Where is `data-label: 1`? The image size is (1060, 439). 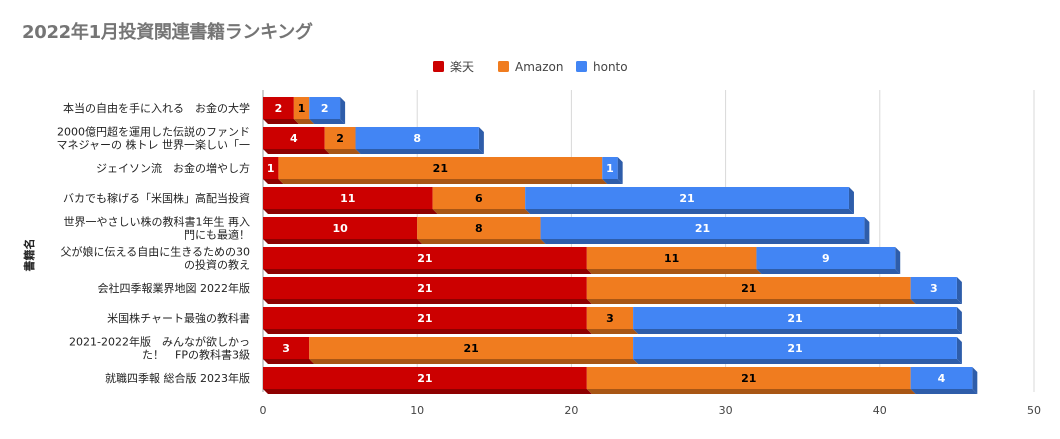 data-label: 1 is located at coordinates (610, 168).